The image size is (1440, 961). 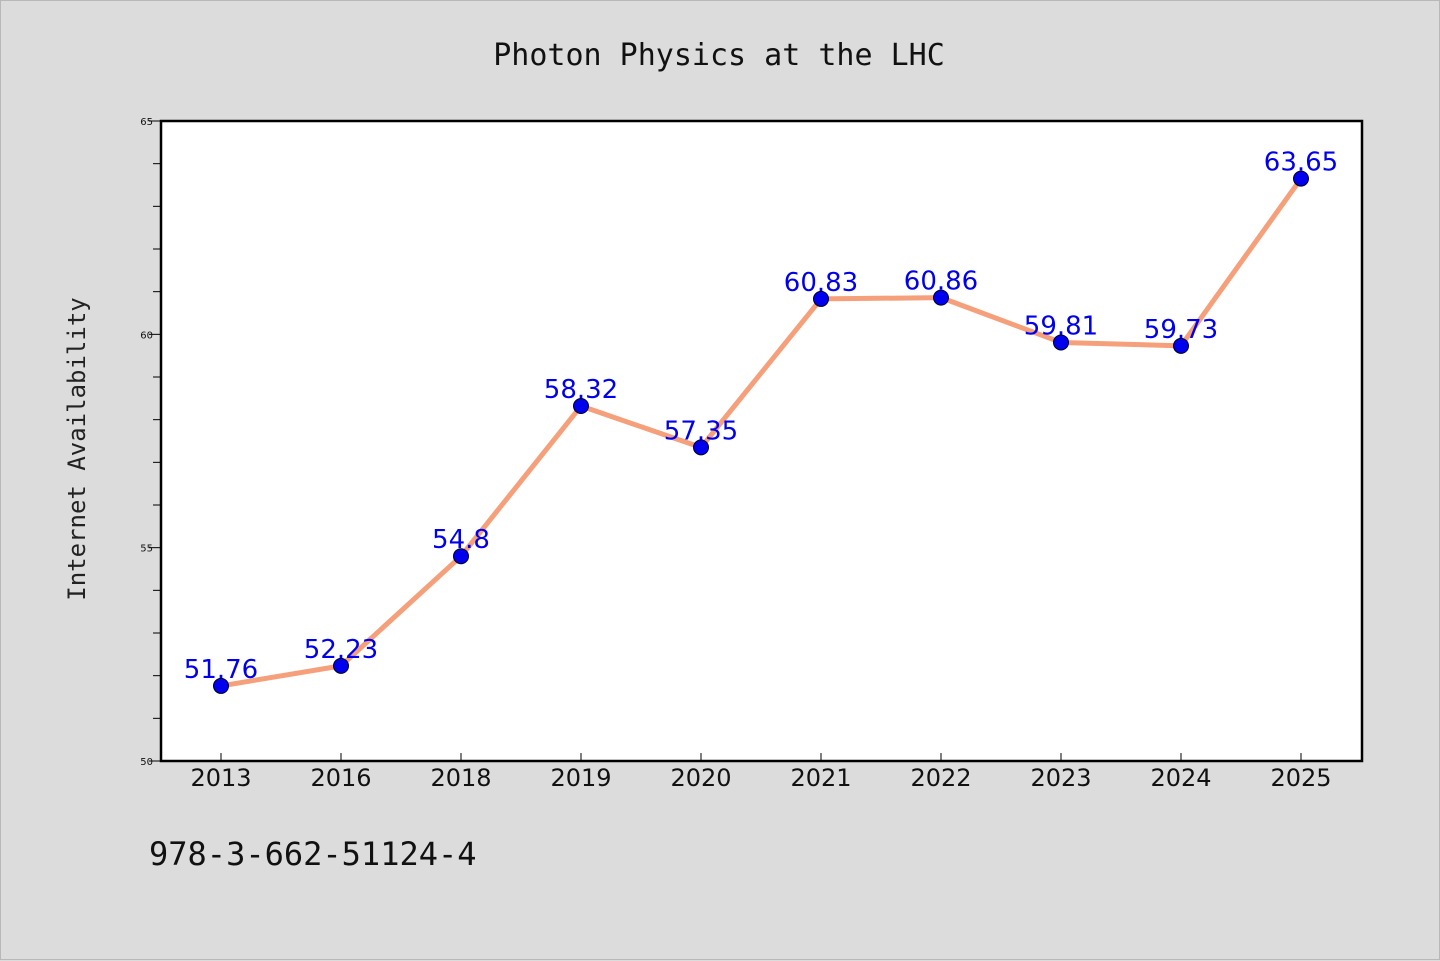 What do you see at coordinates (220, 778) in the screenshot?
I see `x-tick-label: 2013` at bounding box center [220, 778].